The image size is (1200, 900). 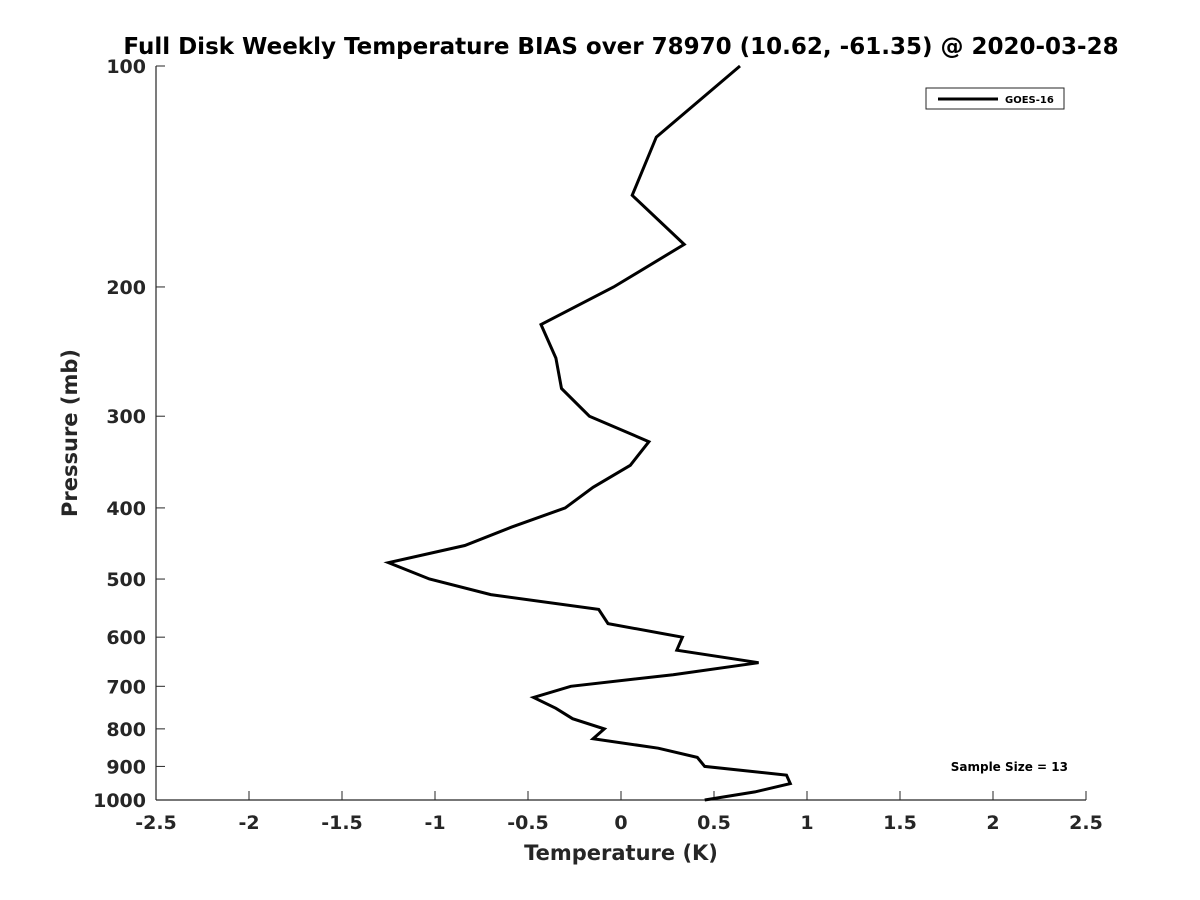 What do you see at coordinates (126, 580) in the screenshot?
I see `y-tick-label: 500` at bounding box center [126, 580].